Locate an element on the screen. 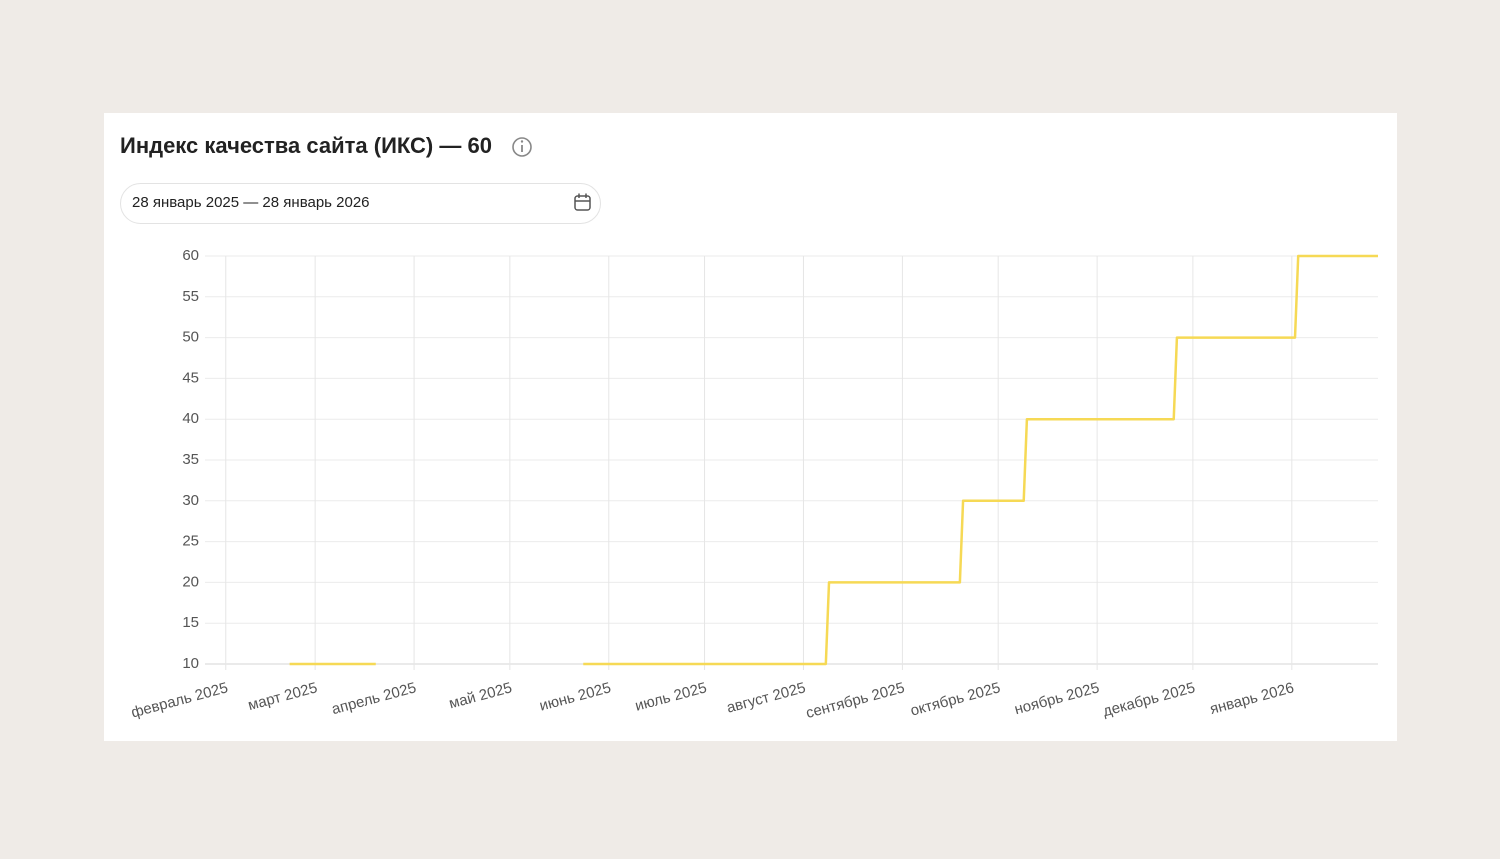 This screenshot has width=1500, height=859. info-icon is located at coordinates (522, 147).